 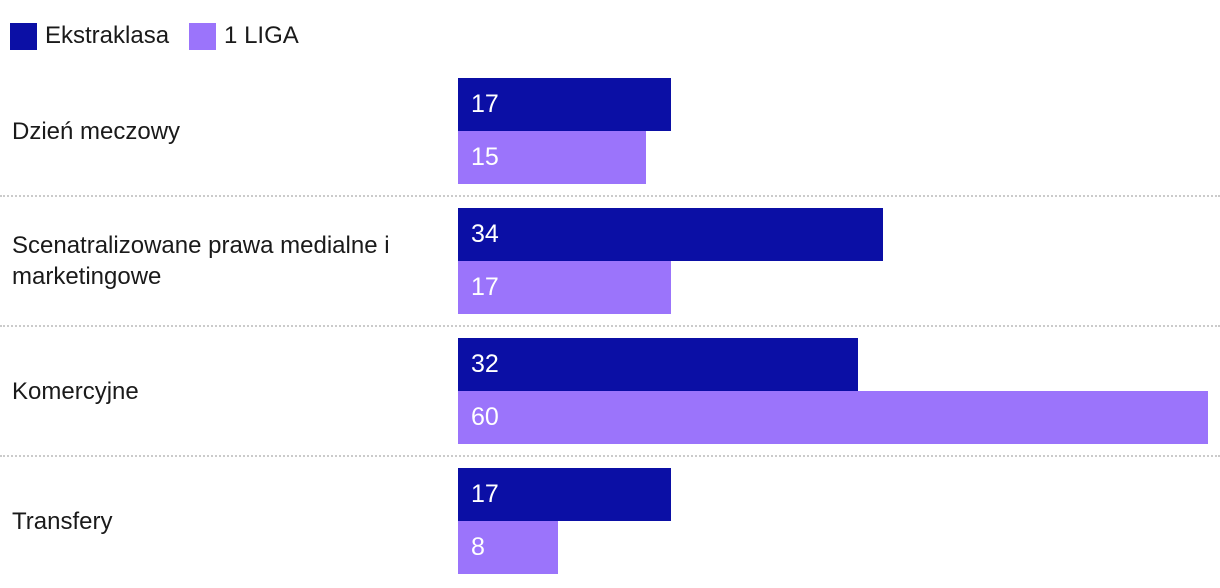 I want to click on bar-group: 34 17, so click(x=839, y=261).